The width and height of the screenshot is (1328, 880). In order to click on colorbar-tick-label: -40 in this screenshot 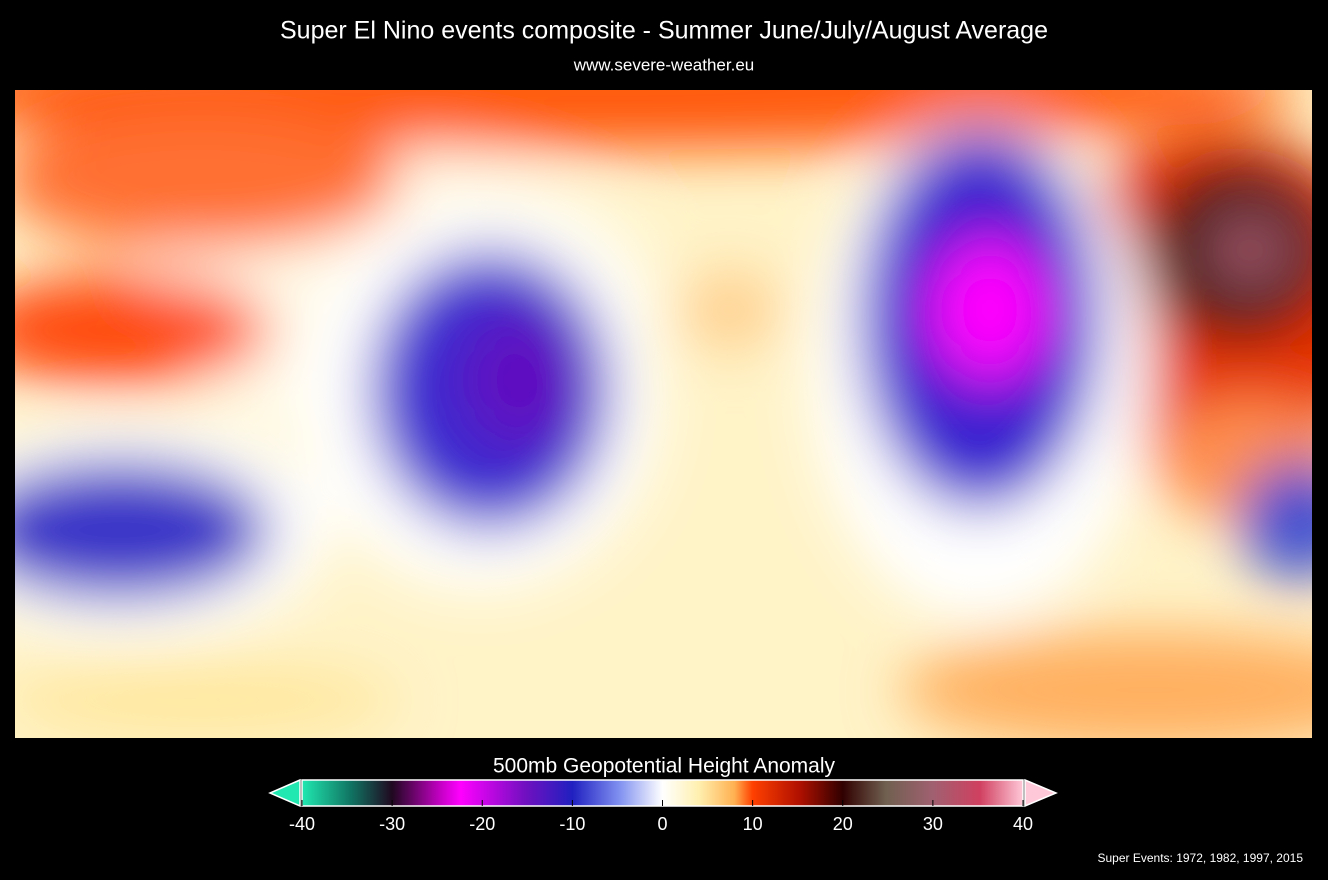, I will do `click(302, 824)`.